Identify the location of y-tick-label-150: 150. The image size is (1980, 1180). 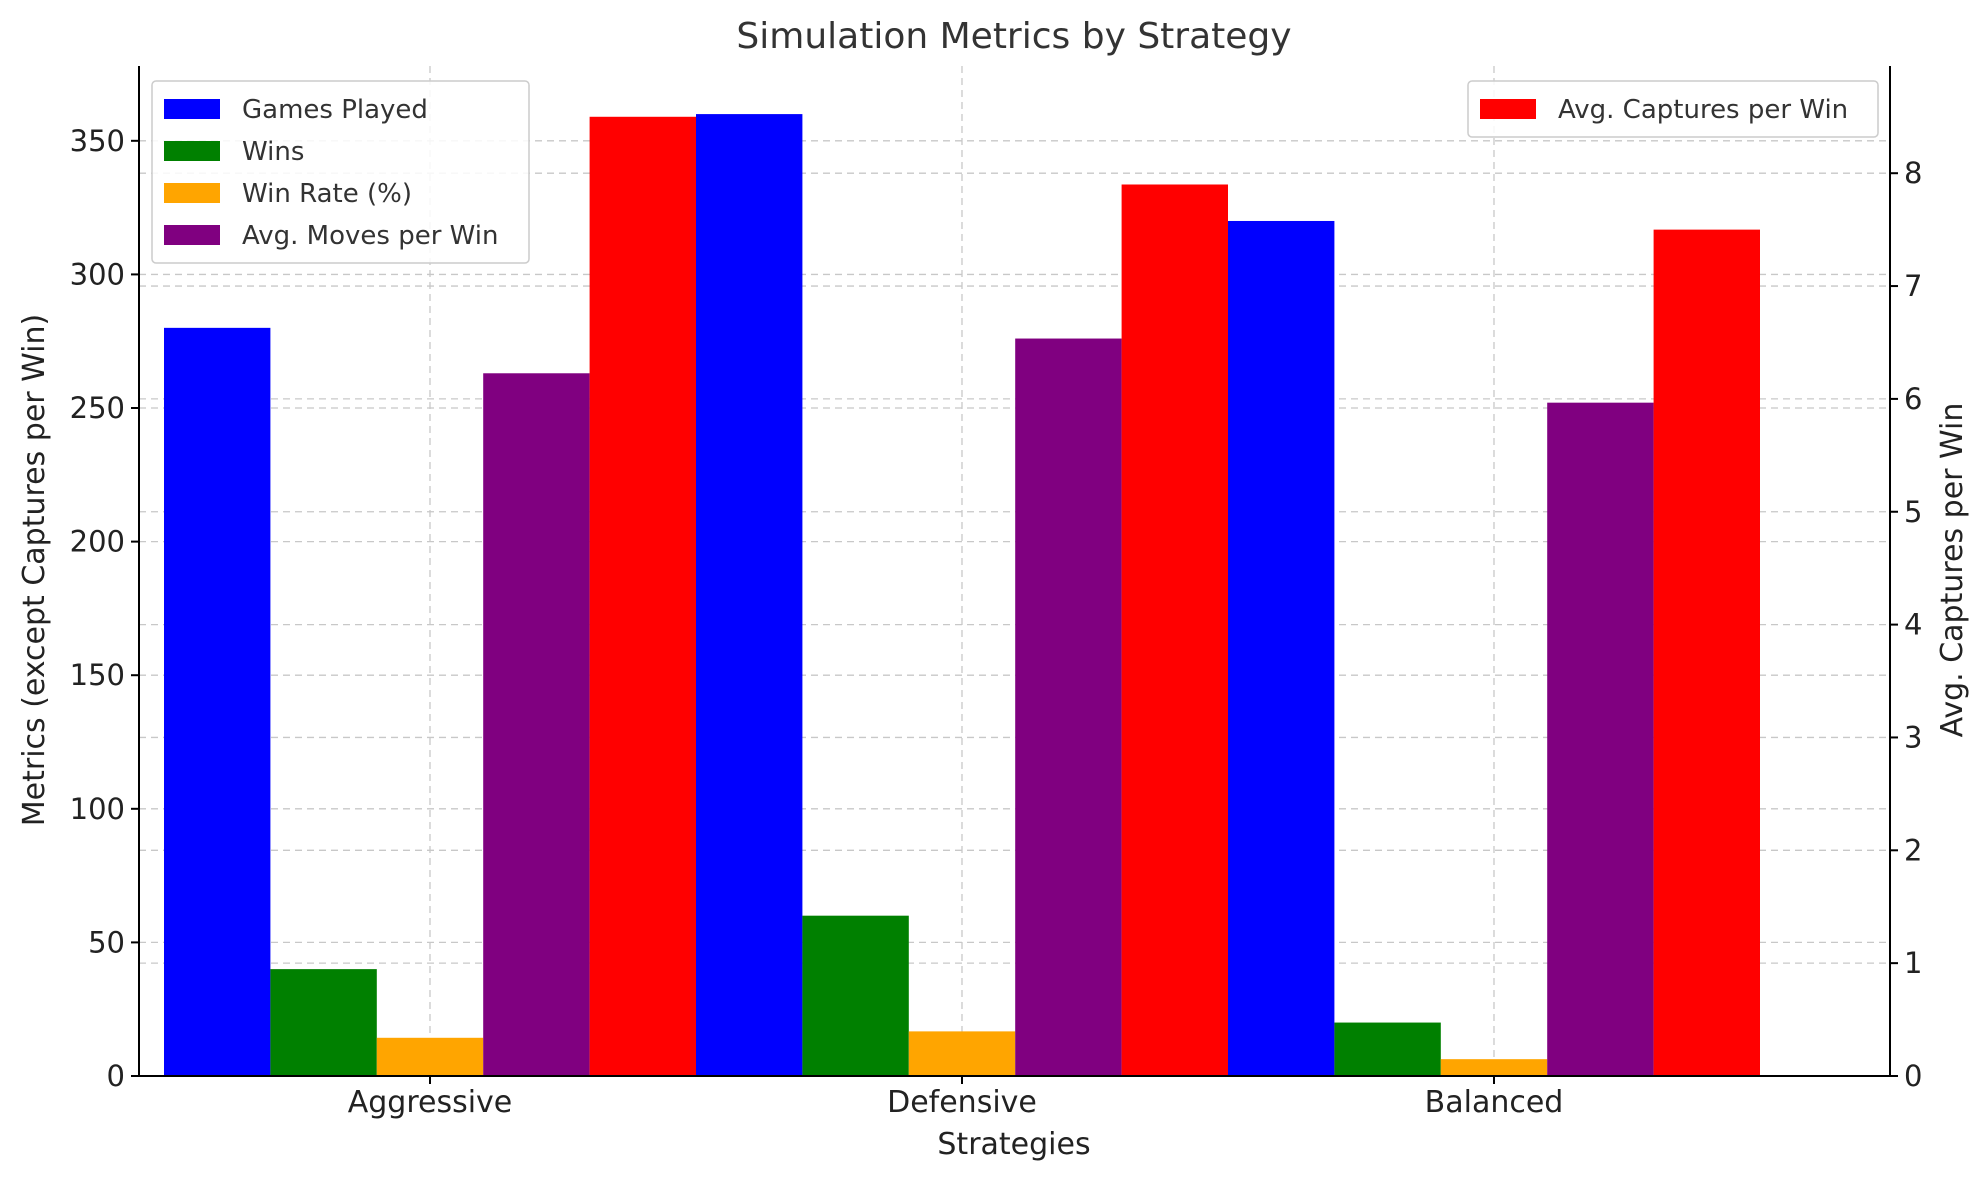
(97, 675).